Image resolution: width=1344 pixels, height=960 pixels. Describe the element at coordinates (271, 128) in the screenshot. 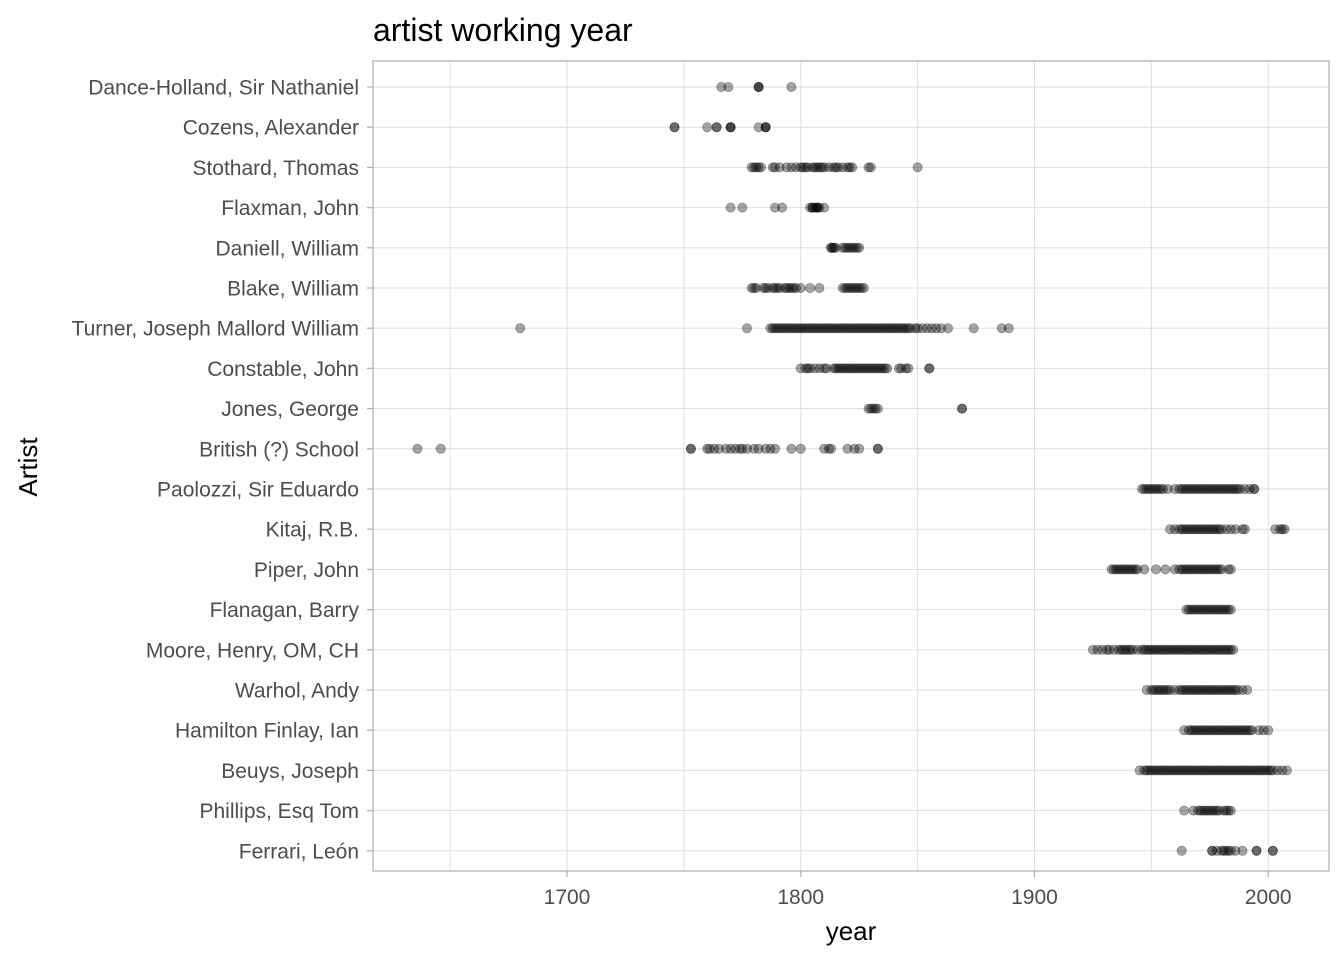

I see `y-tick-label: Cozens, Alexander` at that location.